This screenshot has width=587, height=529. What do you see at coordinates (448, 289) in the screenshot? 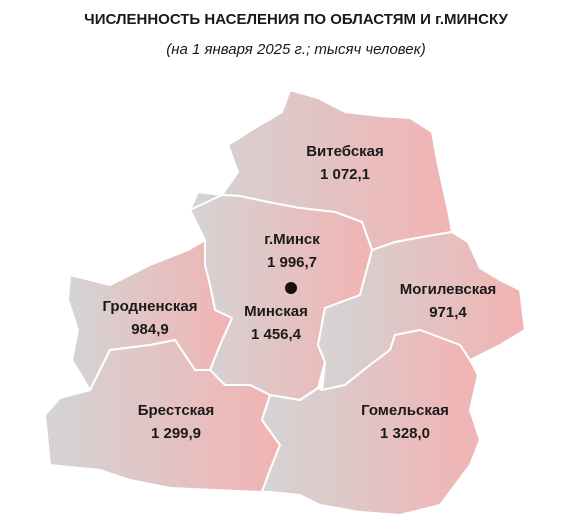
I see `region-name: Могилевская` at bounding box center [448, 289].